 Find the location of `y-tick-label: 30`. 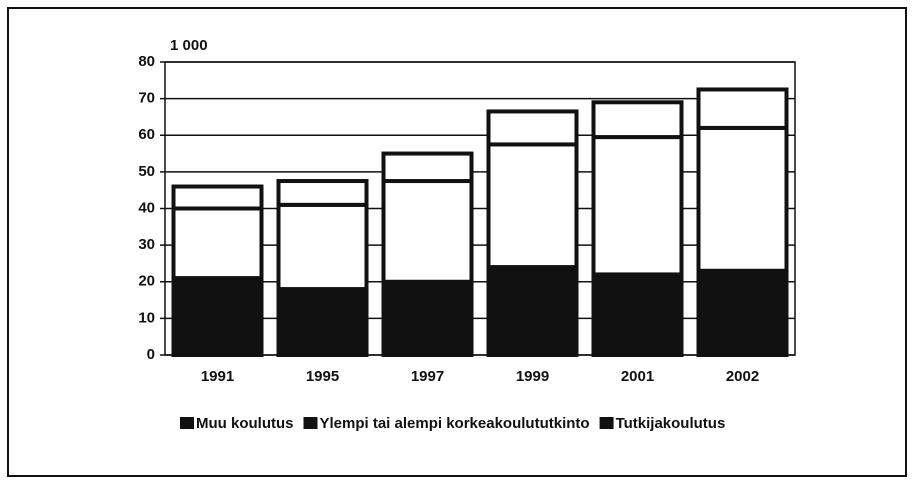

y-tick-label: 30 is located at coordinates (146, 244).